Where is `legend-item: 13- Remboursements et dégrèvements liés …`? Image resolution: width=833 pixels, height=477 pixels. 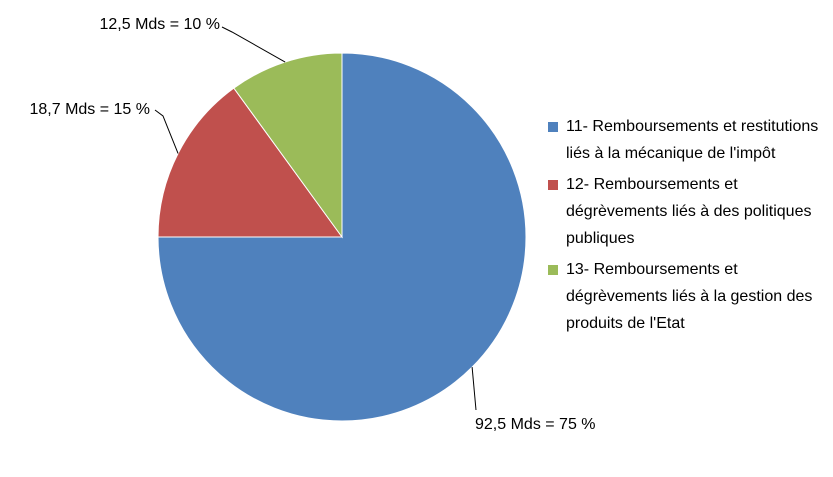 legend-item: 13- Remboursements et dégrèvements liés … is located at coordinates (688, 296).